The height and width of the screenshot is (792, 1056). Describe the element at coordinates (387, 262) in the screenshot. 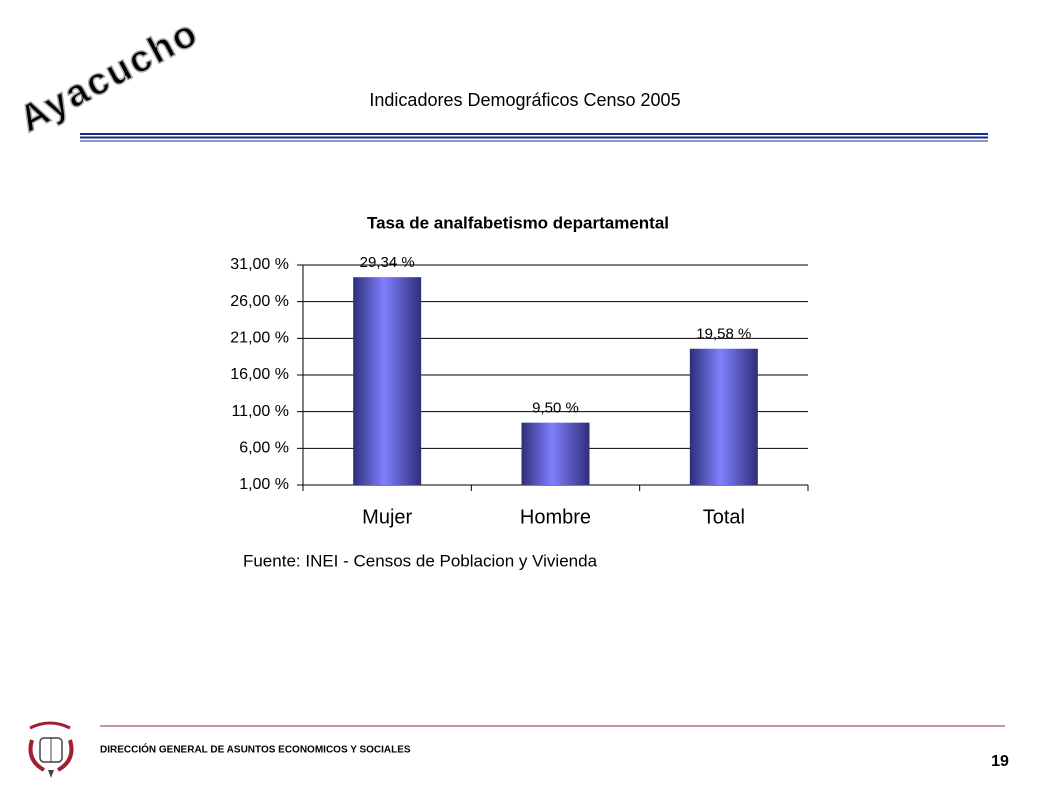

I see `value-label: 29,34 %` at that location.